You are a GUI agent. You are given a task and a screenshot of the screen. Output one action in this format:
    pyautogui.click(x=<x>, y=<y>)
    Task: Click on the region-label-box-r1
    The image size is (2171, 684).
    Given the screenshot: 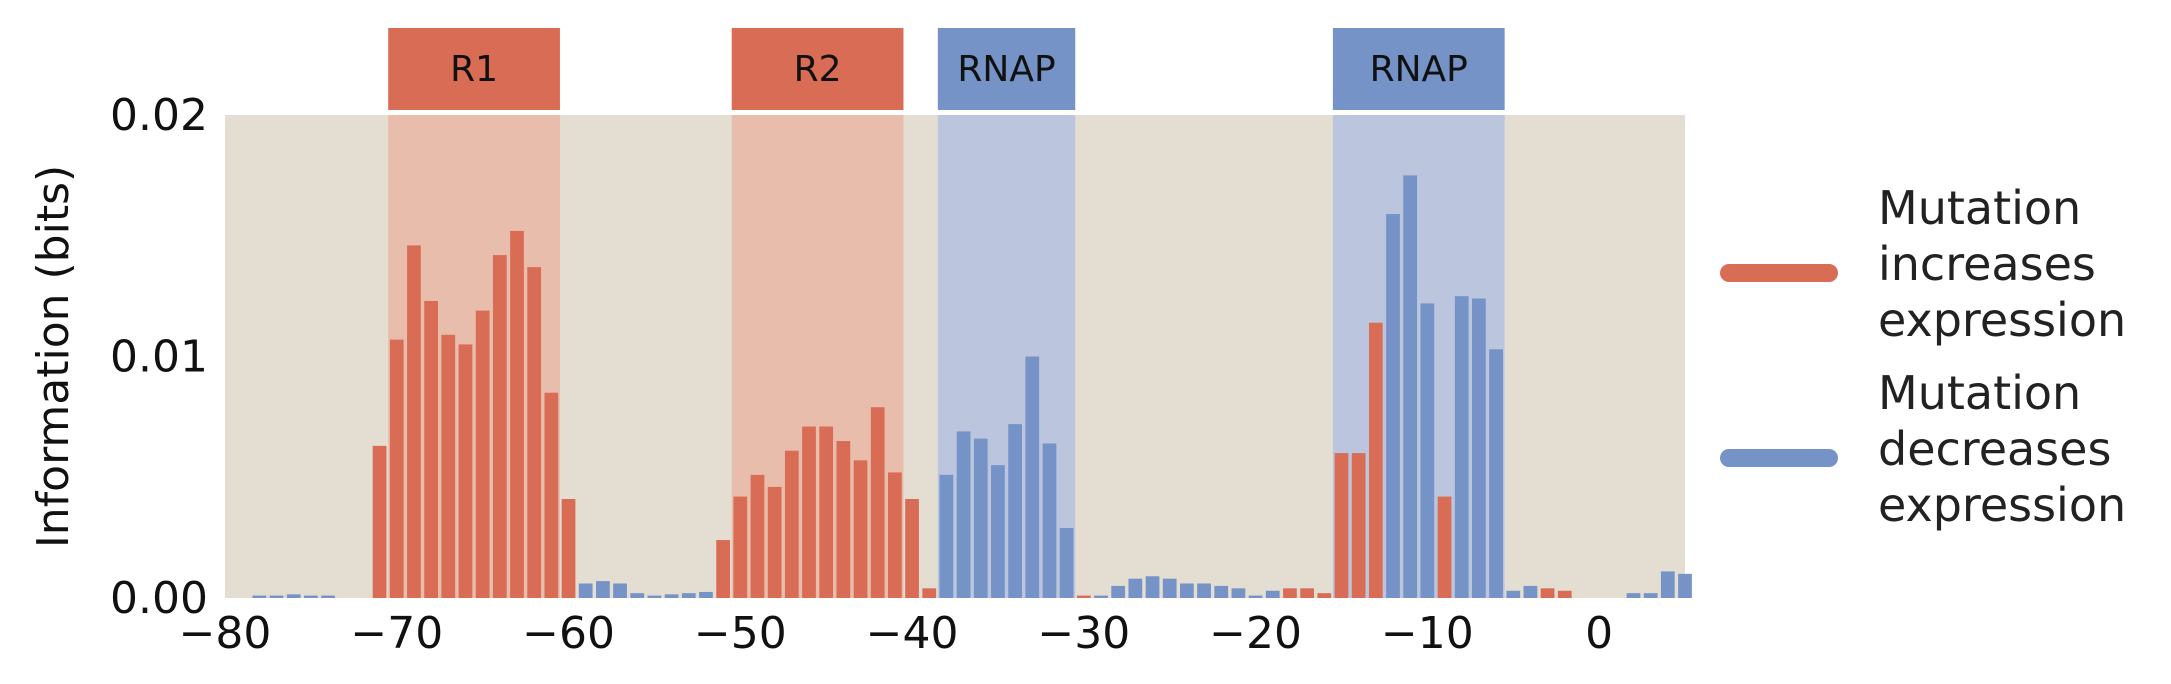 What is the action you would take?
    pyautogui.click(x=474, y=69)
    